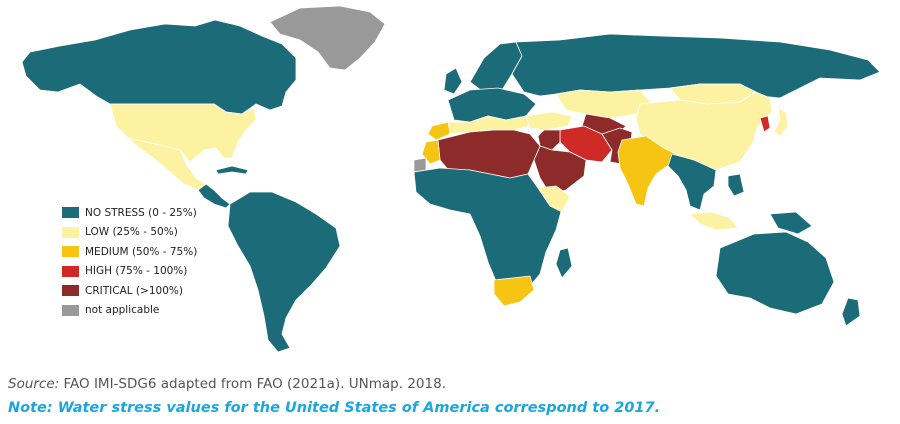 This screenshot has width=900, height=424. I want to click on uk-region, so click(453, 81).